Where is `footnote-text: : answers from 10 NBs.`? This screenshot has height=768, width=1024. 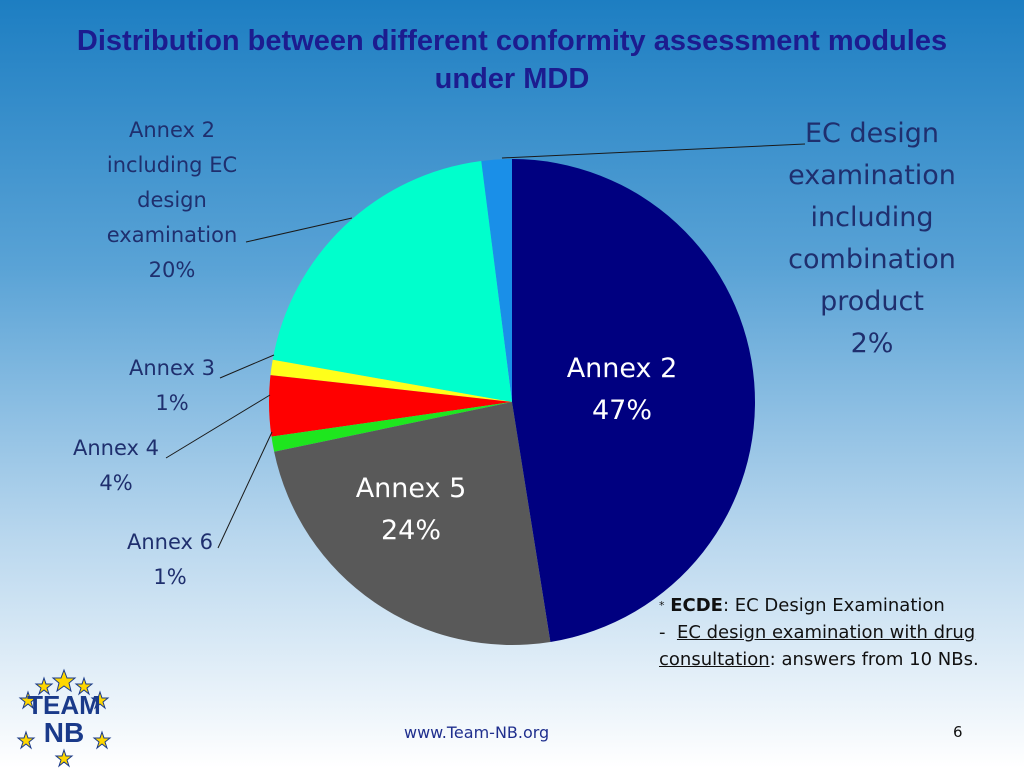
footnote-text: : answers from 10 NBs. is located at coordinates (874, 659).